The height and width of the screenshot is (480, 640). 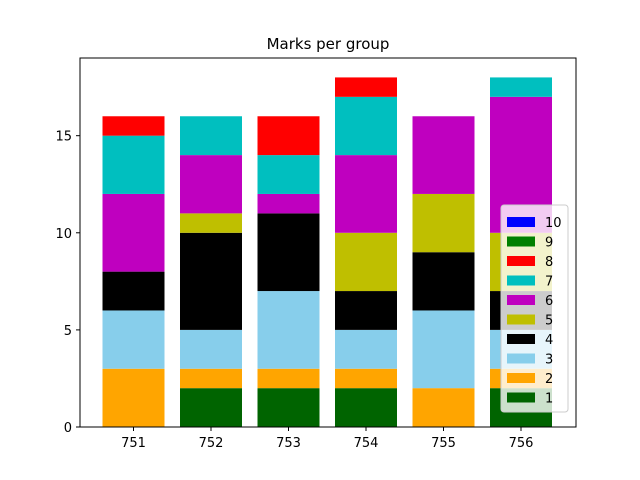 I want to click on legend-label-9: 9, so click(x=549, y=243).